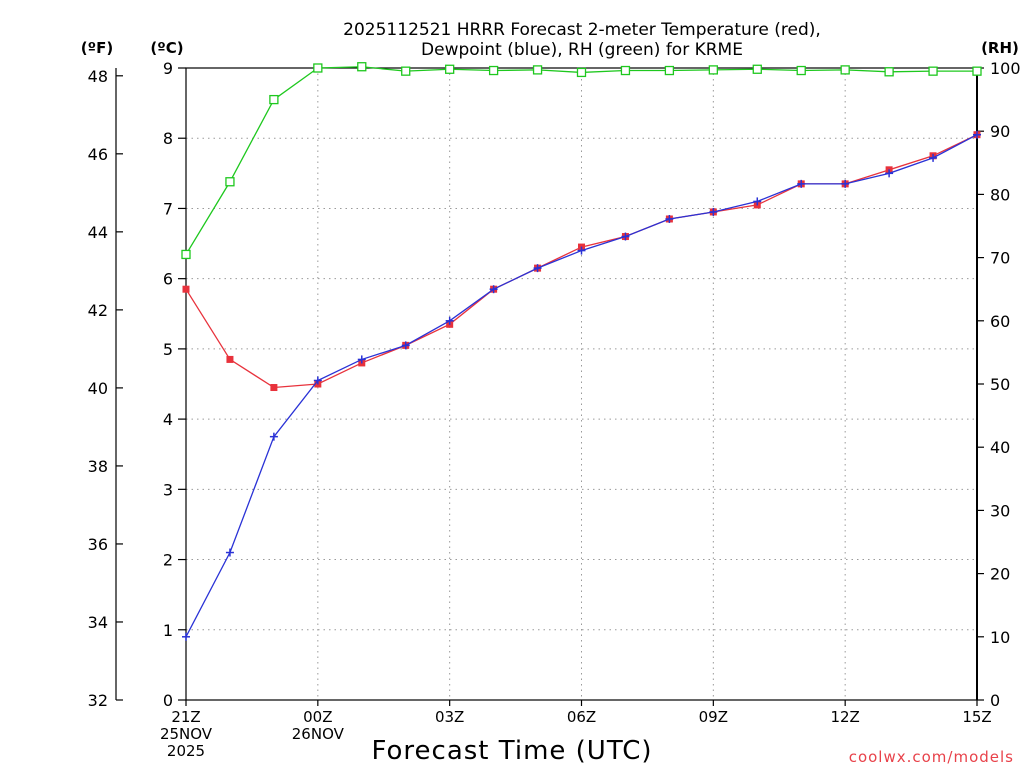 Image resolution: width=1024 pixels, height=768 pixels. I want to click on y-tick-label-fahrenheit: 42, so click(98, 310).